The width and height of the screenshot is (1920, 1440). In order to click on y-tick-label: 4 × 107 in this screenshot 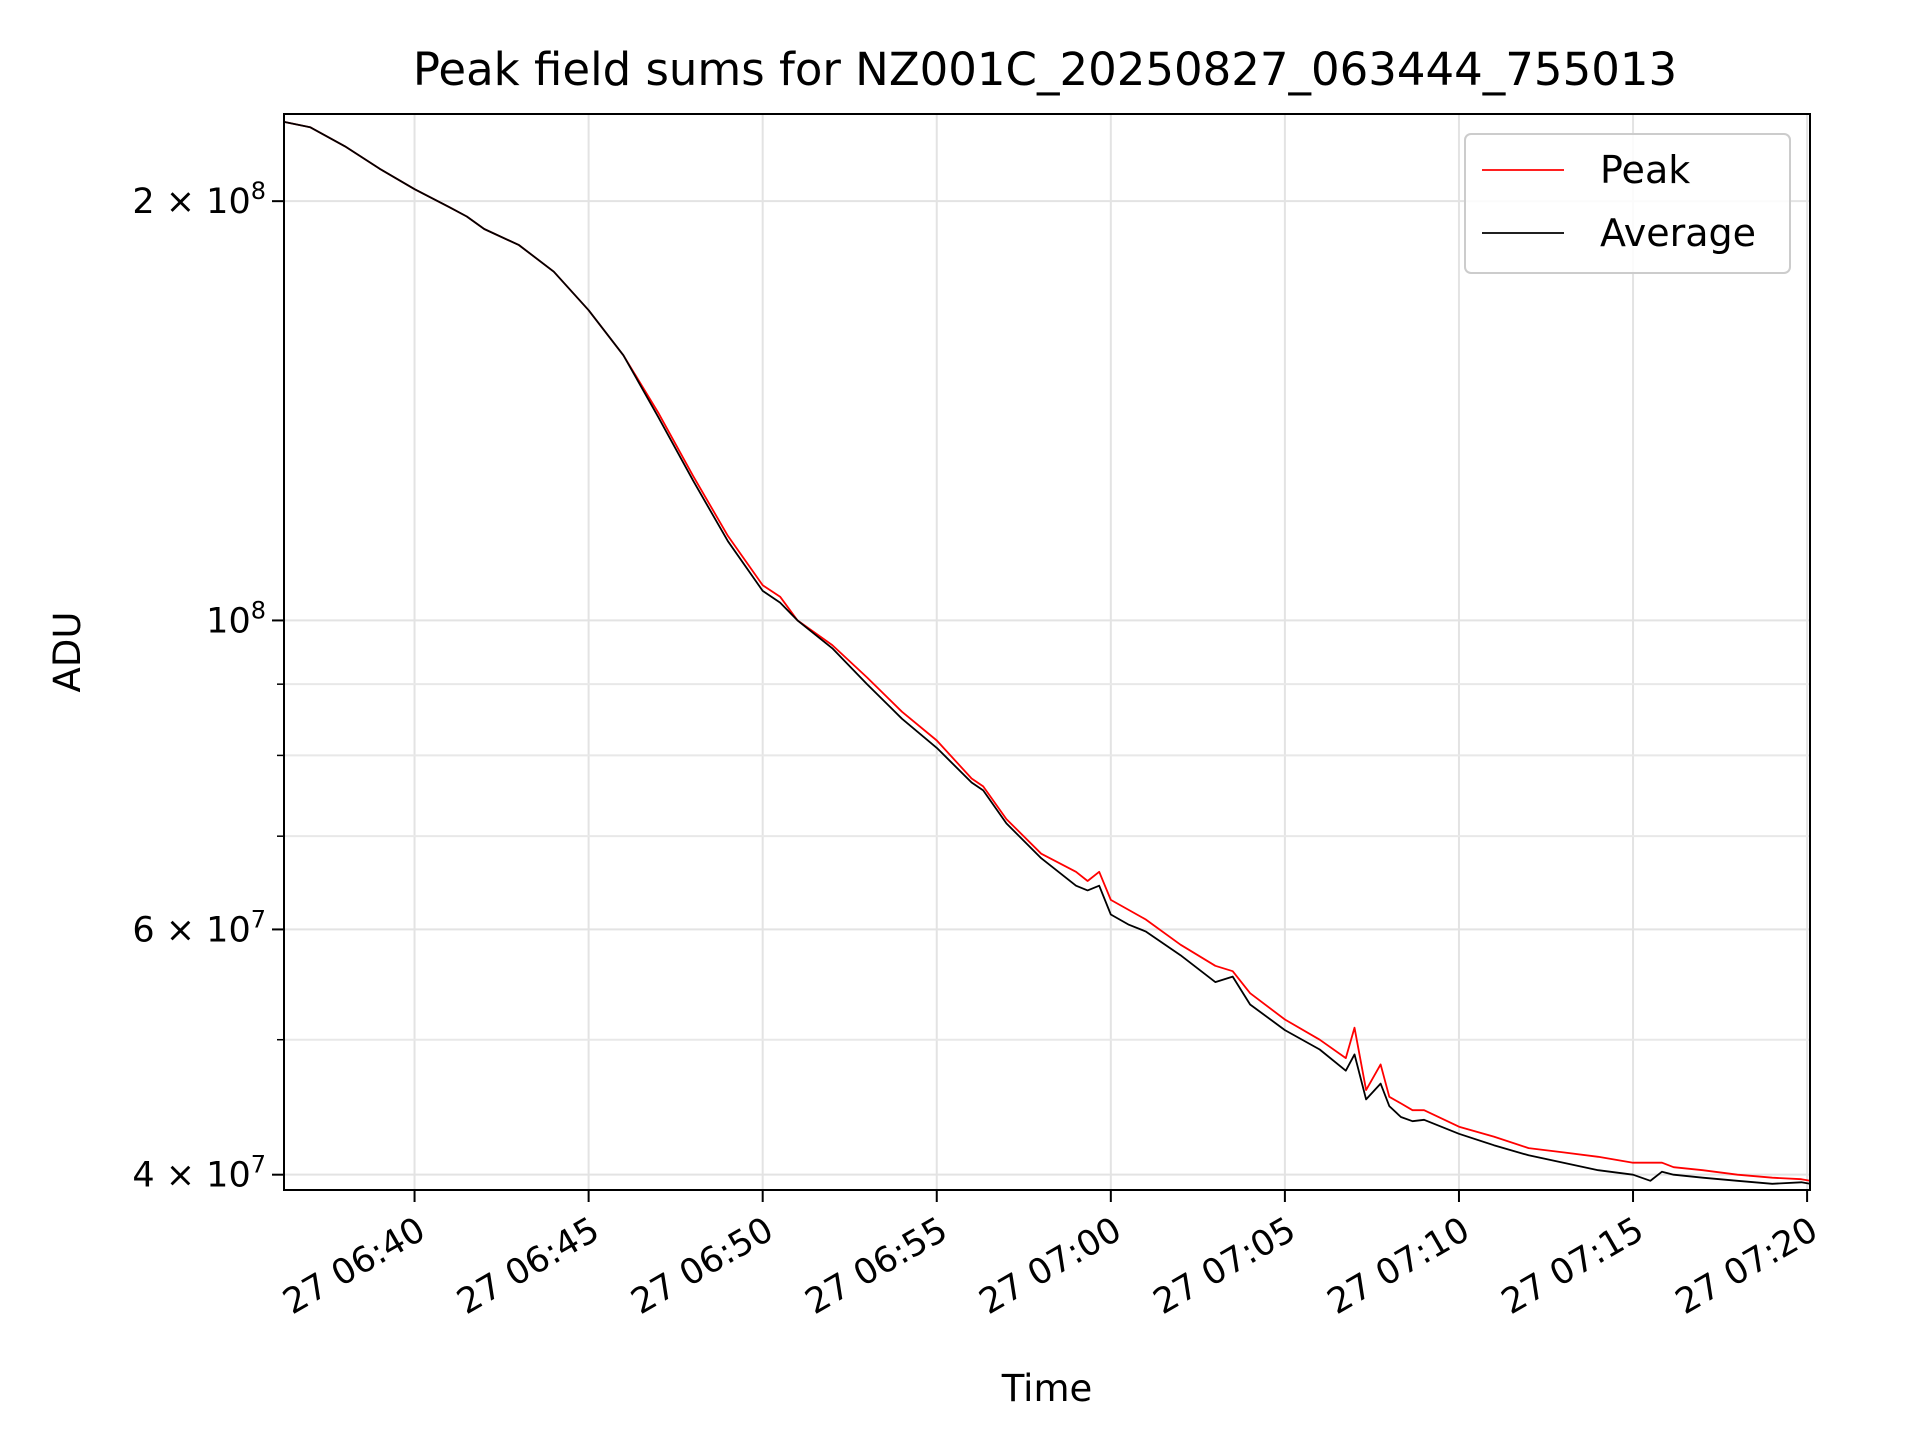, I will do `click(199, 1173)`.